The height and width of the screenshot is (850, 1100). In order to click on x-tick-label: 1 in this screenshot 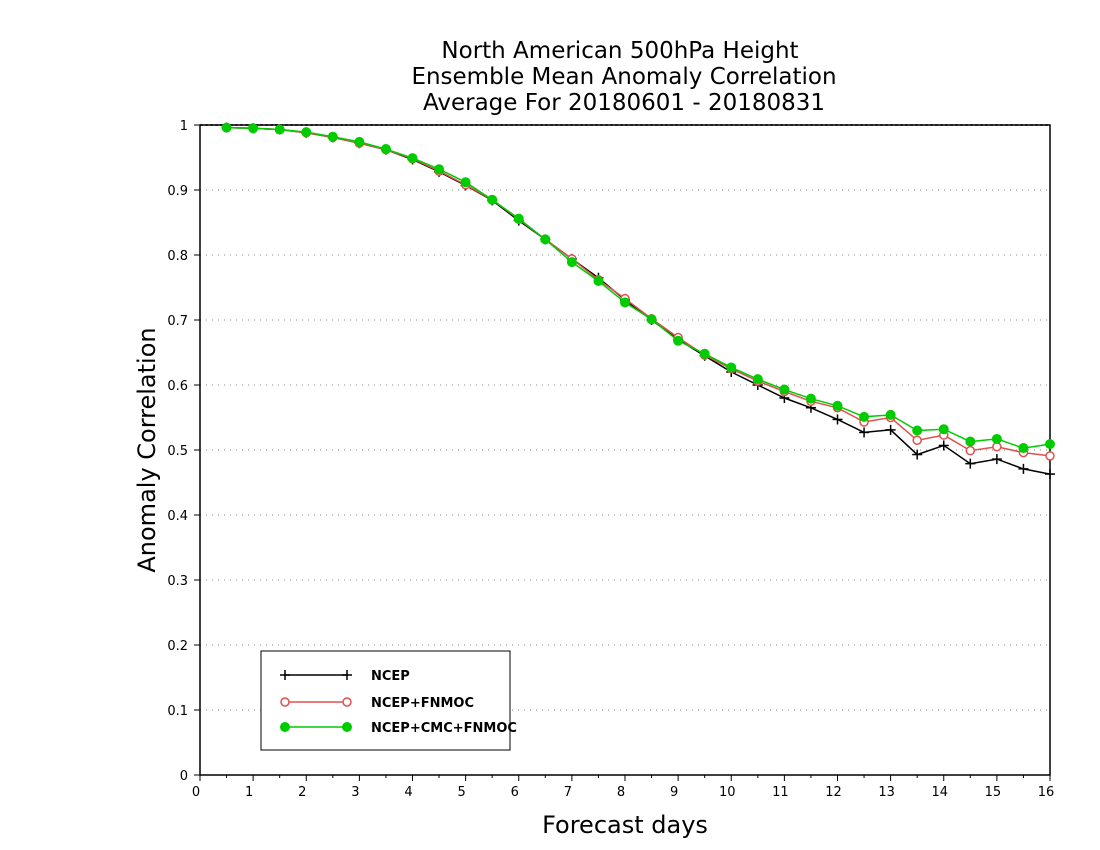, I will do `click(249, 792)`.